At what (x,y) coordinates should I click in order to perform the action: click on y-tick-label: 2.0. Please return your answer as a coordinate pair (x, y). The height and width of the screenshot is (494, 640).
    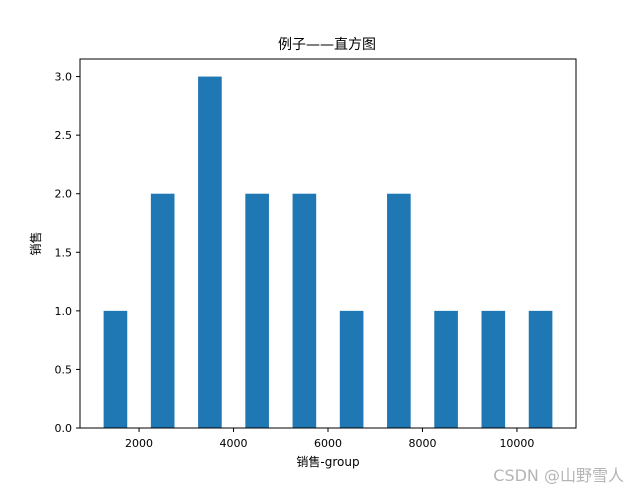
    Looking at the image, I should click on (64, 194).